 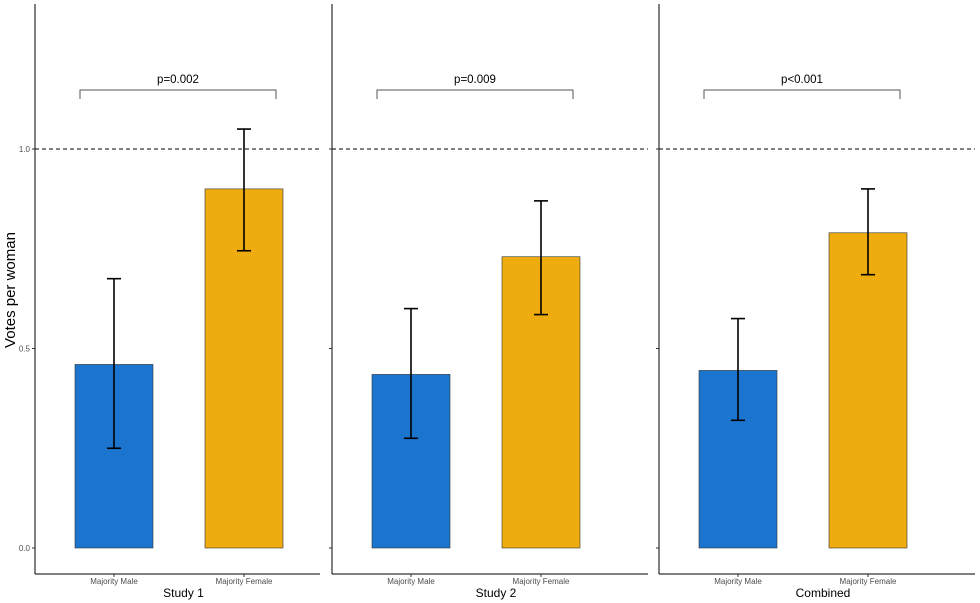 What do you see at coordinates (25, 149) in the screenshot?
I see `y-tick-label: 1.0` at bounding box center [25, 149].